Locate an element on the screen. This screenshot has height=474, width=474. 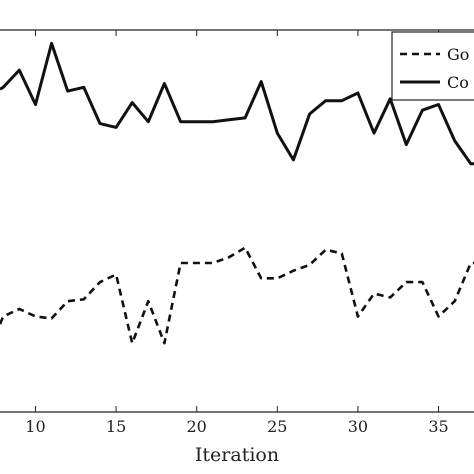
legend: Go Co is located at coordinates (432, 66).